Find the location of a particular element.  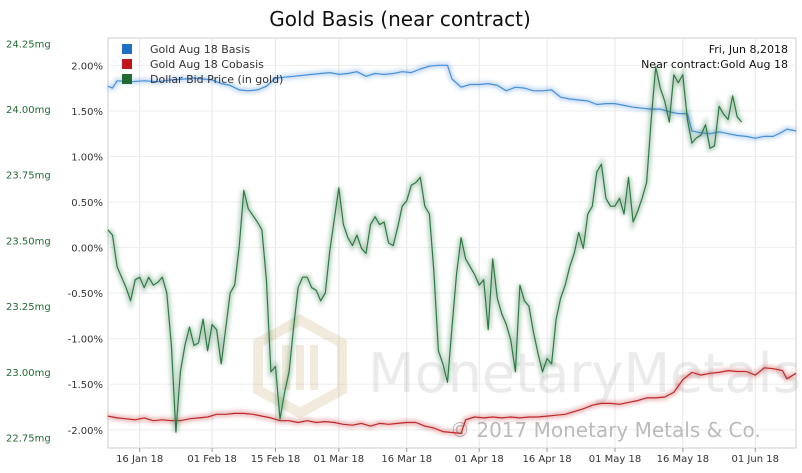

right-axis-tick-label: 24.00mg is located at coordinates (28, 110).